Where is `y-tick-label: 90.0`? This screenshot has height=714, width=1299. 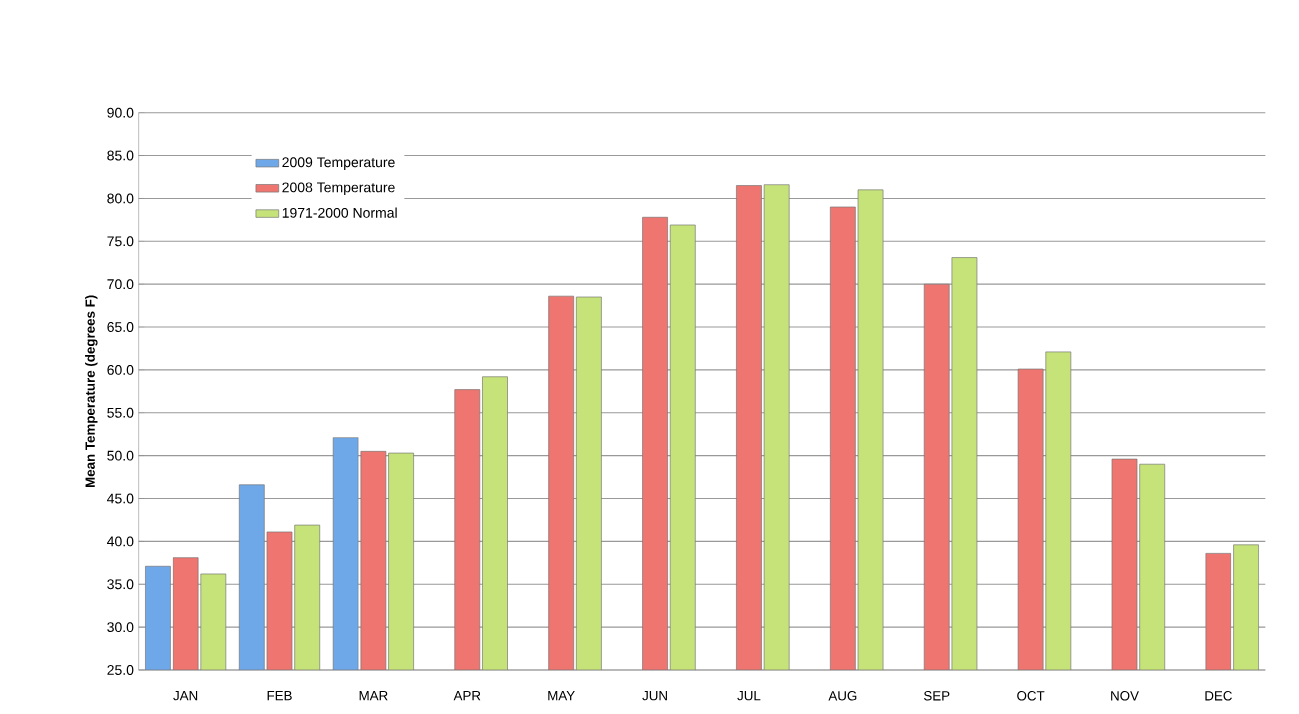
y-tick-label: 90.0 is located at coordinates (120, 112).